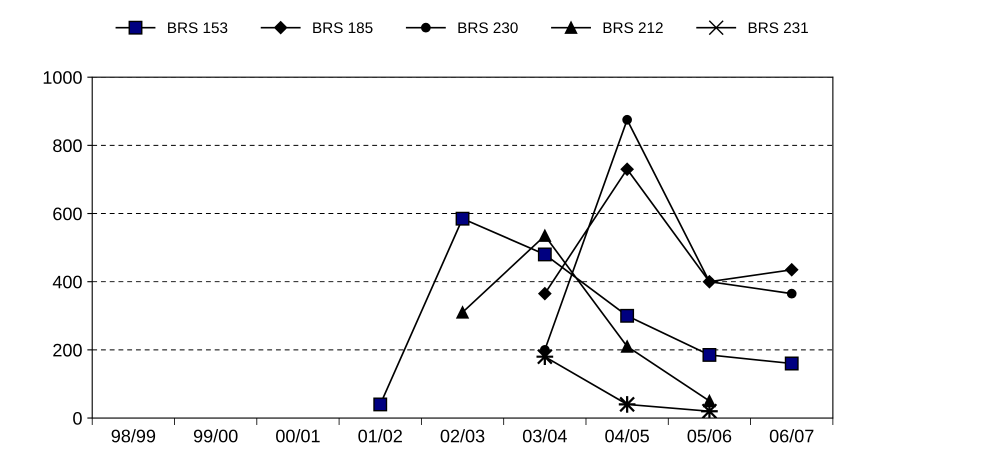 The height and width of the screenshot is (465, 981). Describe the element at coordinates (67, 213) in the screenshot. I see `y-tick-label: 600` at that location.